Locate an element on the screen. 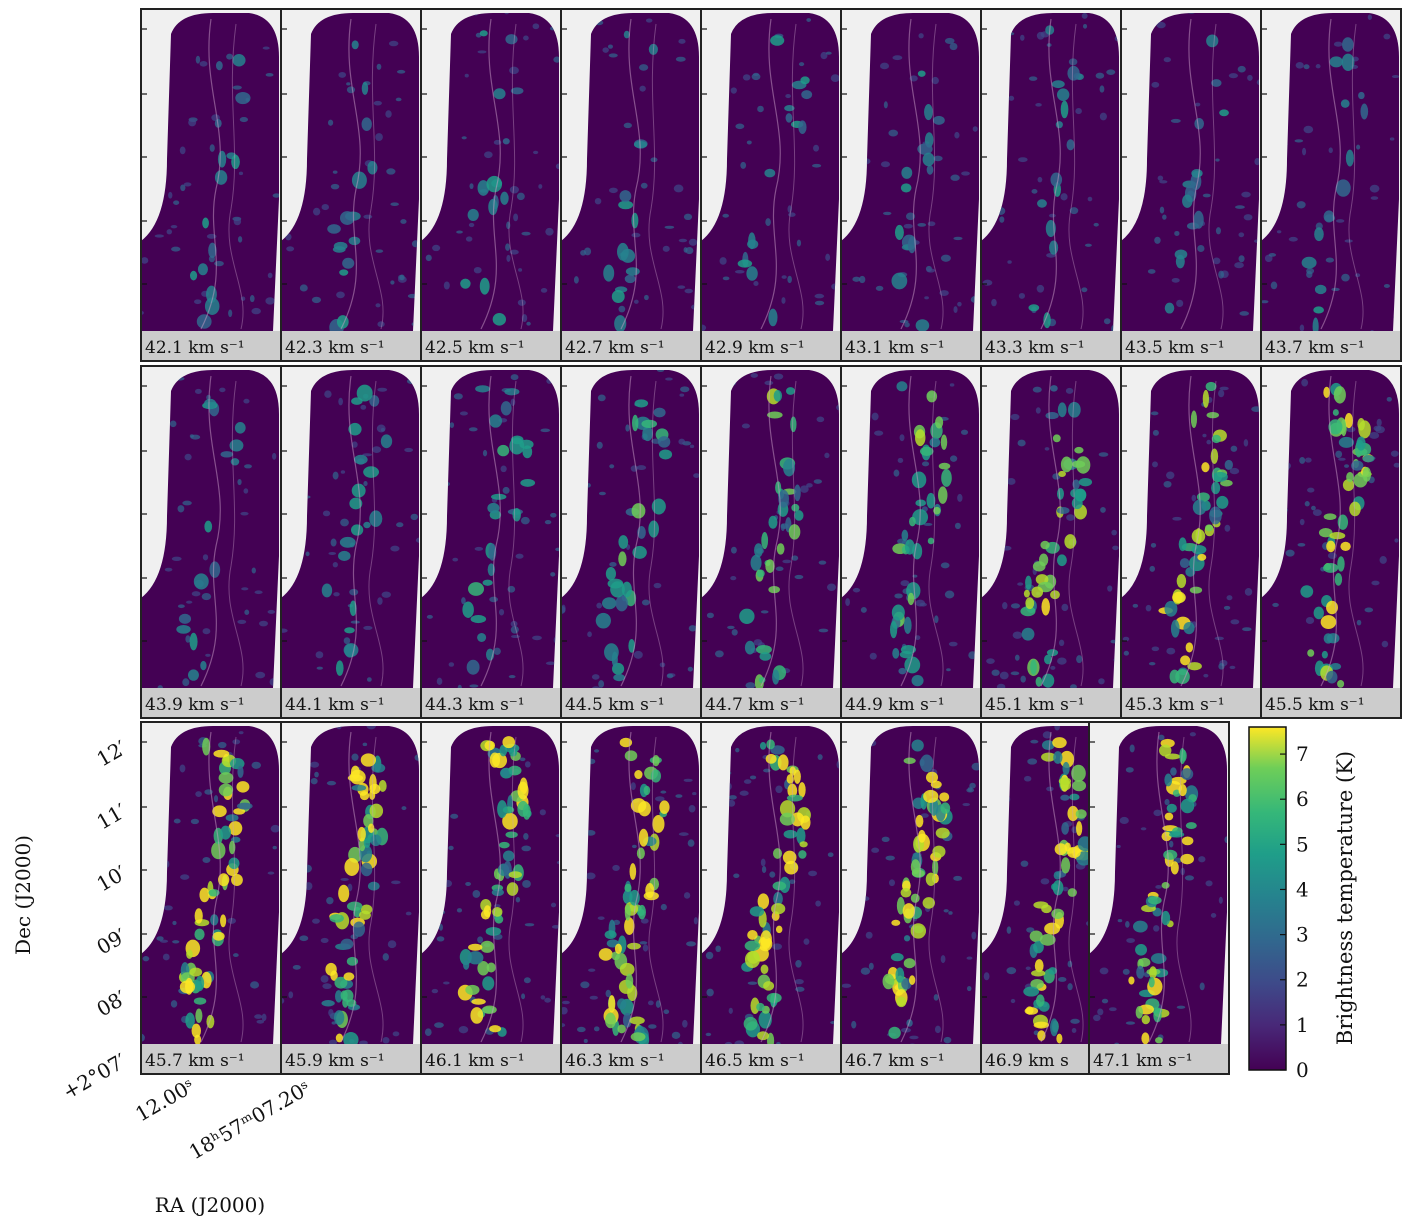 The width and height of the screenshot is (1413, 1220). channel-panel: 44.5 km s⁻¹ is located at coordinates (631, 542).